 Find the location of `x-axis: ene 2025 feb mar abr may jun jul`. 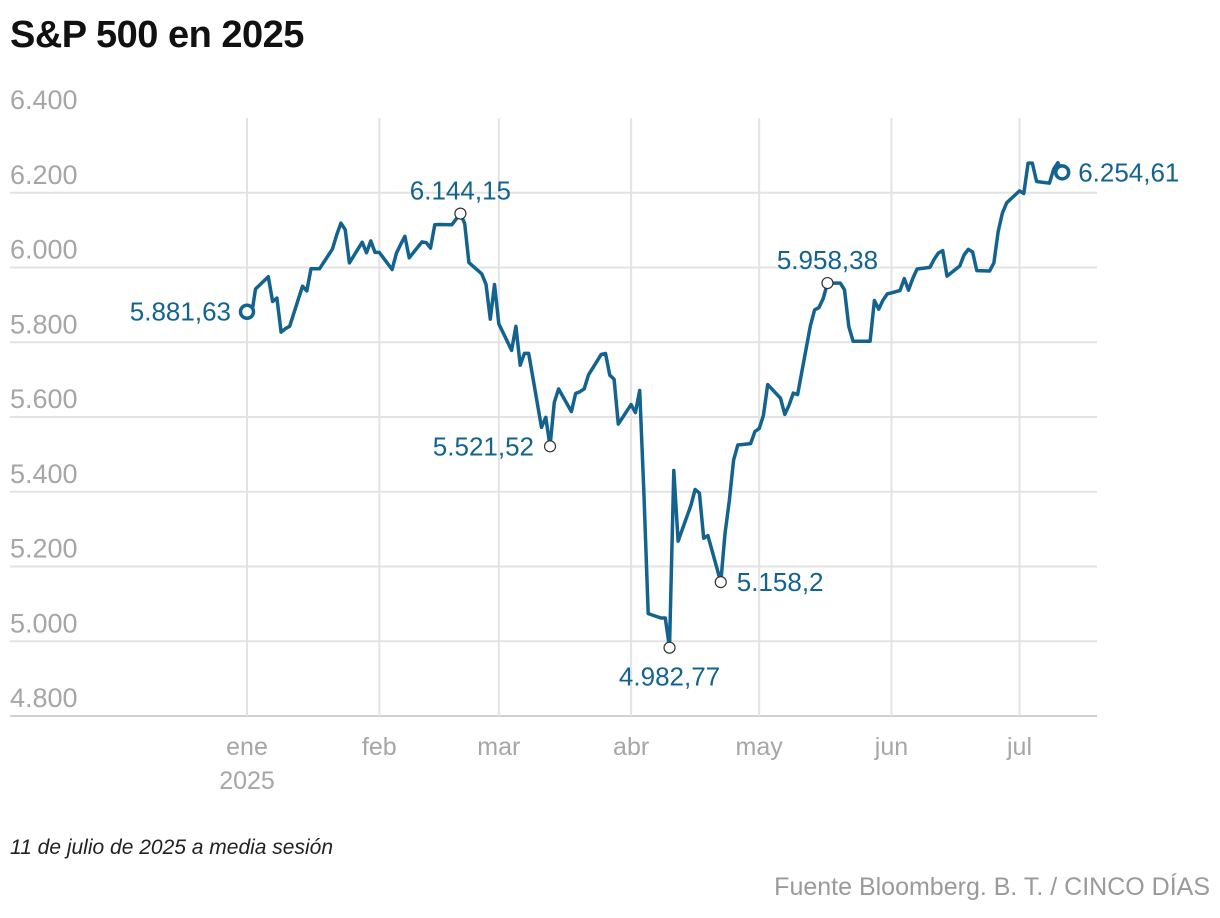

x-axis: ene 2025 feb mar abr may jun jul is located at coordinates (625, 764).